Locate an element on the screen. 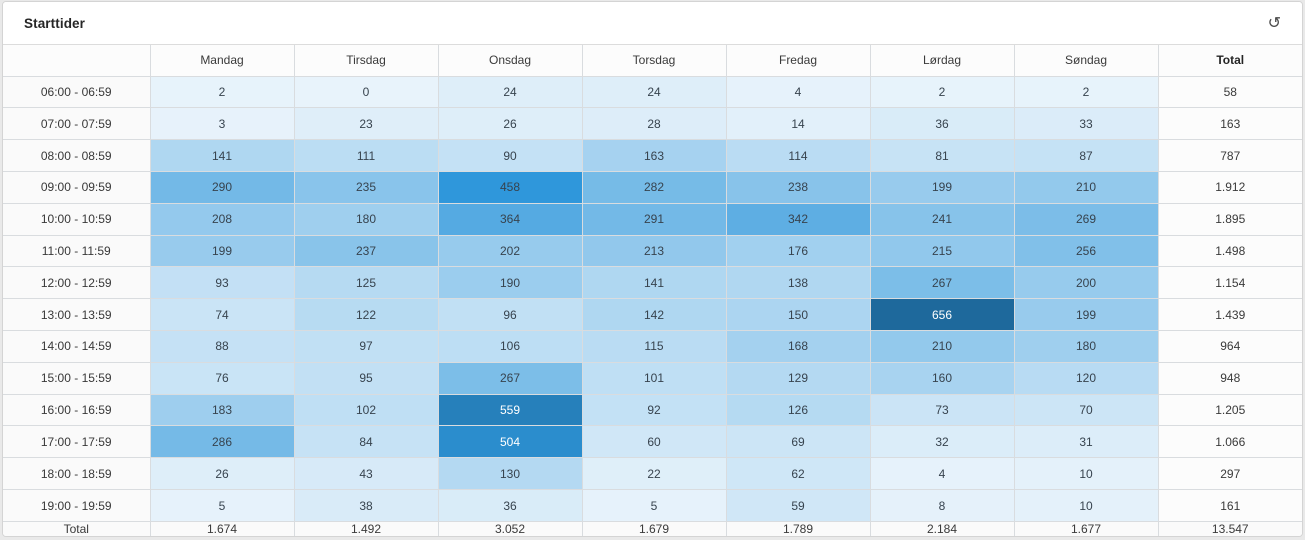  row-total-cell: 1.895 is located at coordinates (1229, 219).